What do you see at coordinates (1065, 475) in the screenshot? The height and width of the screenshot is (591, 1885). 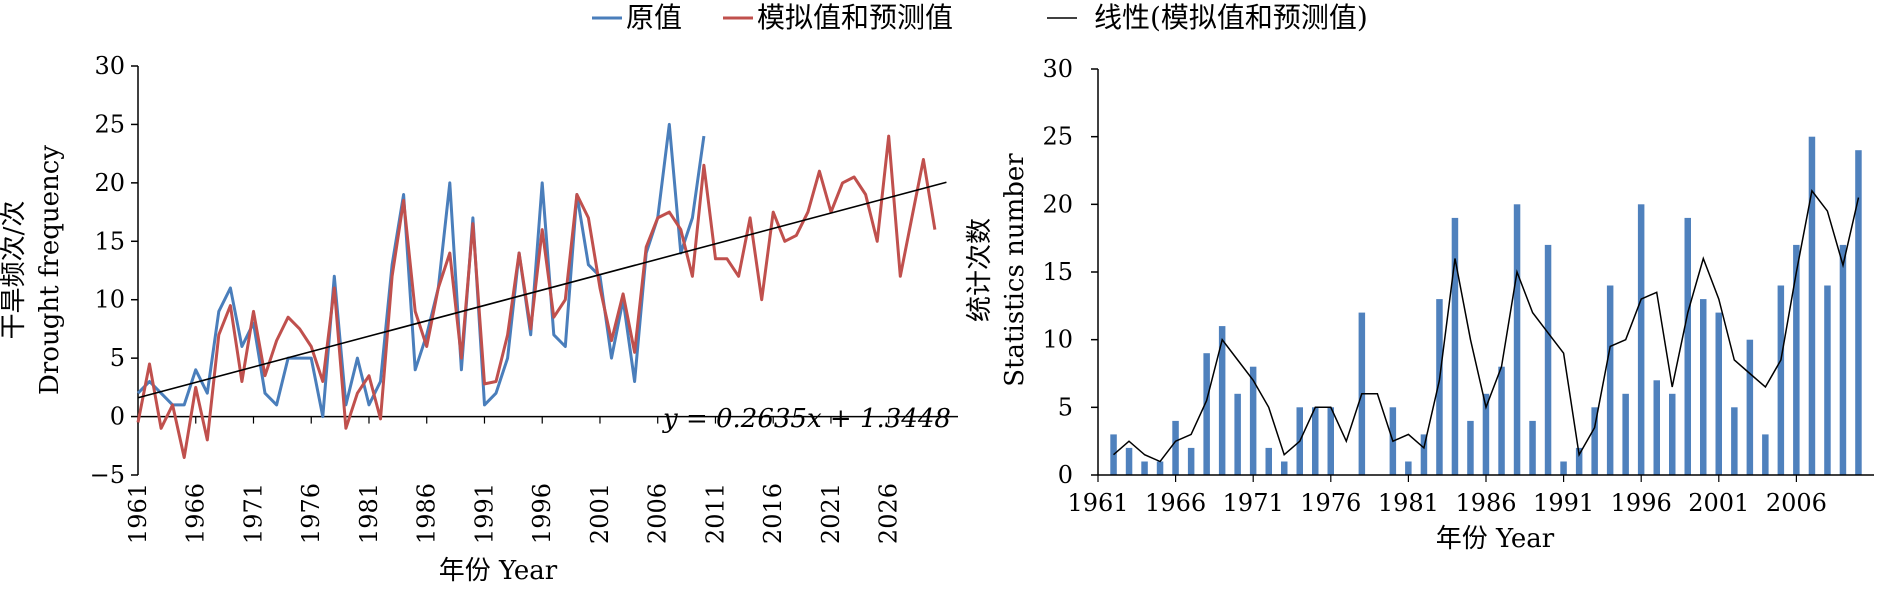 I see `right-y-tick-label: 0` at bounding box center [1065, 475].